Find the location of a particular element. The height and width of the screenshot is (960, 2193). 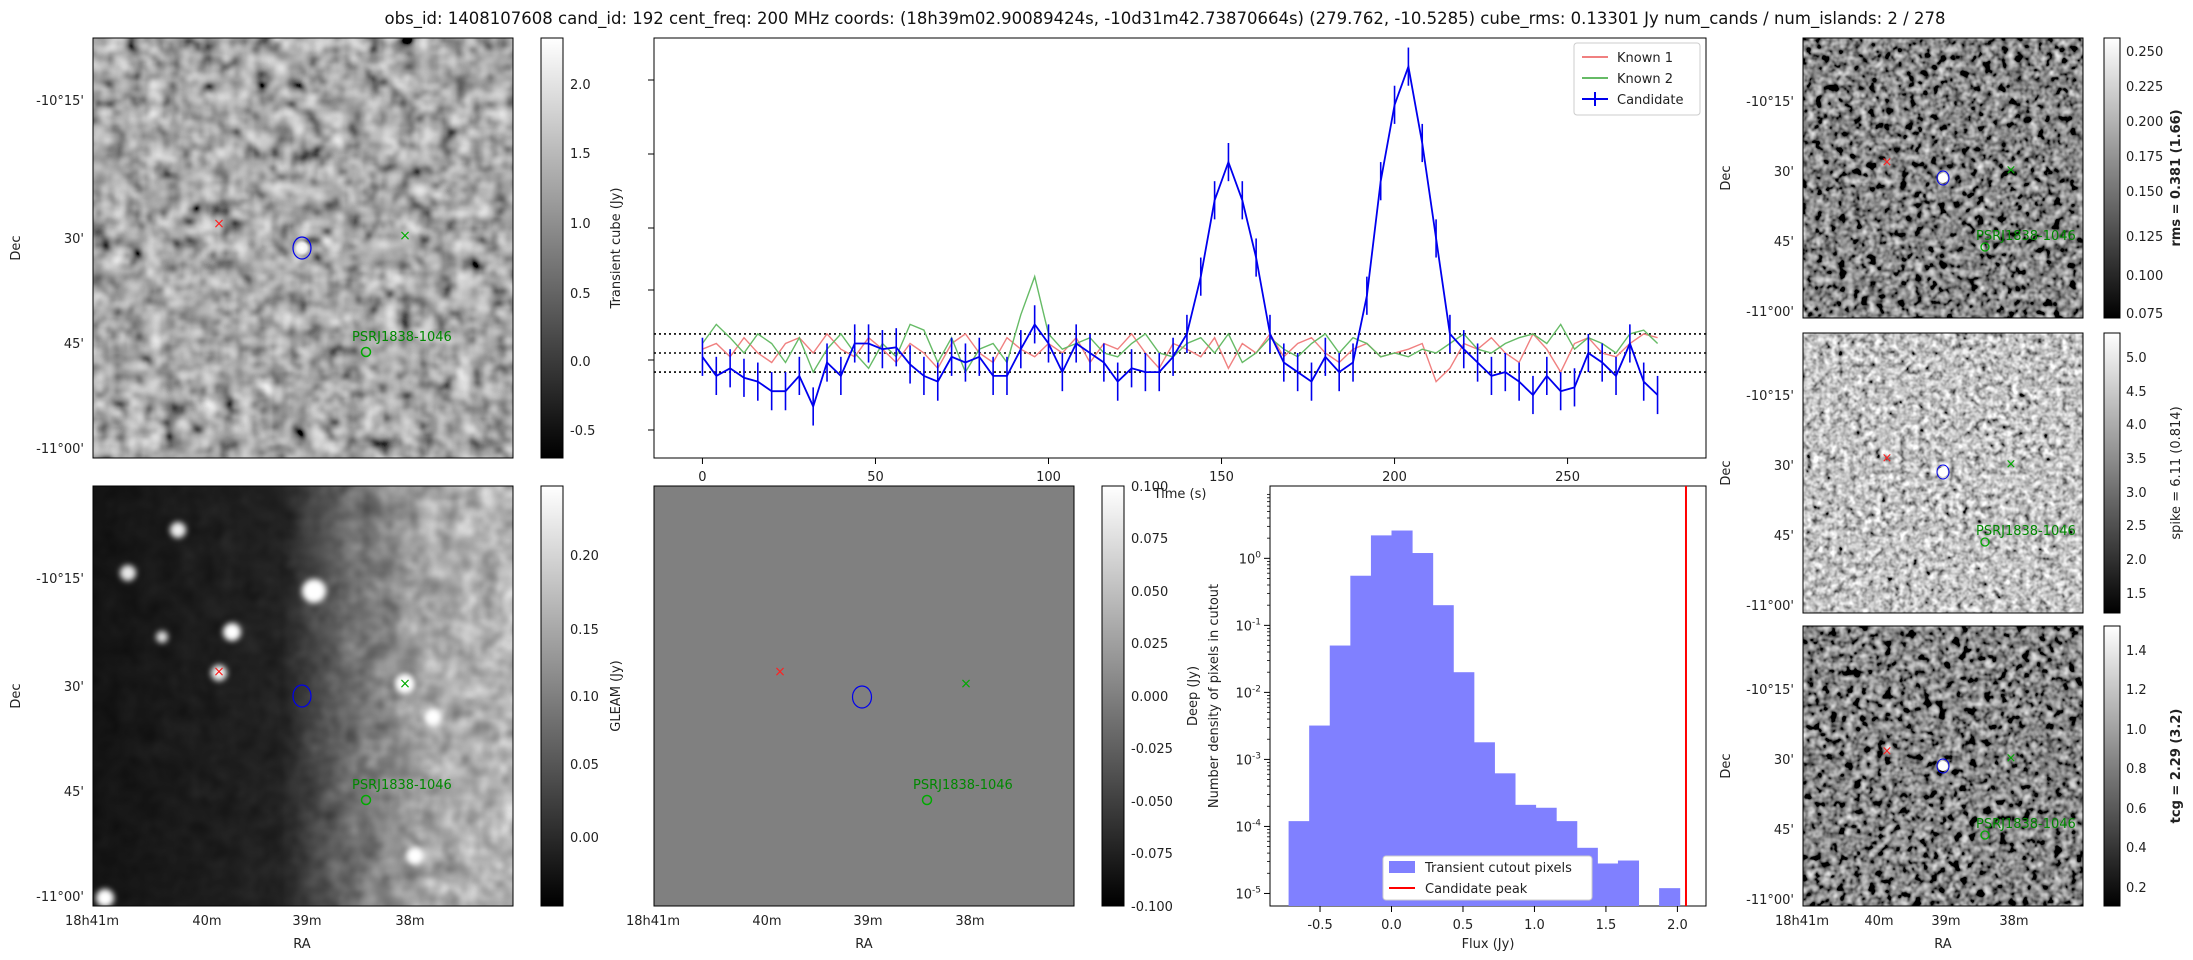

tcg-dec-ticks: -10°15' 30' 45' -11°00' is located at coordinates (1770, 795).